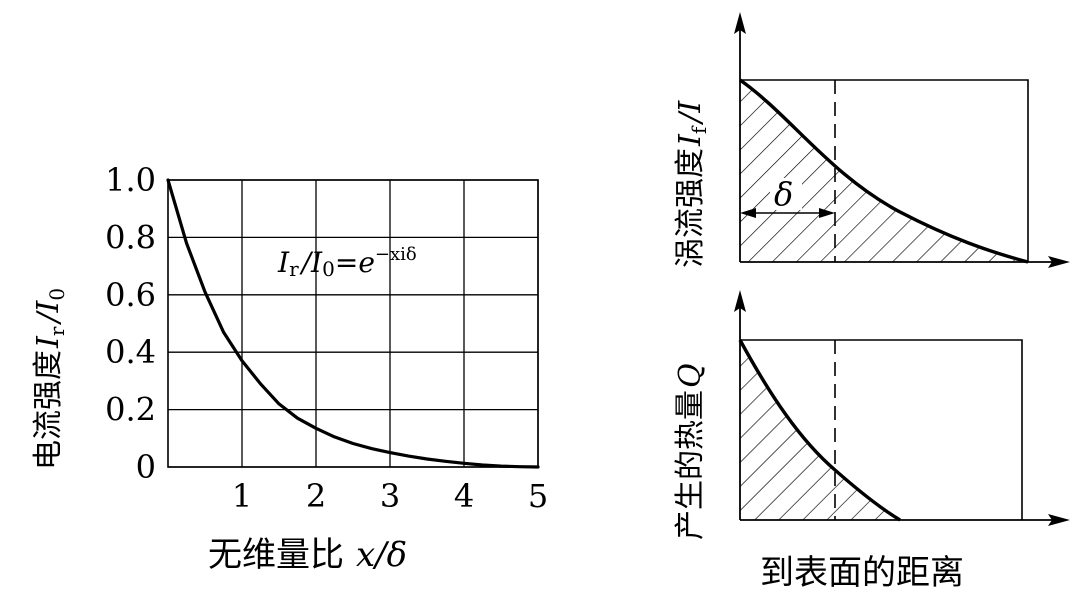  I want to click on y-axis-title: 产生的热量Q, so click(690, 451).